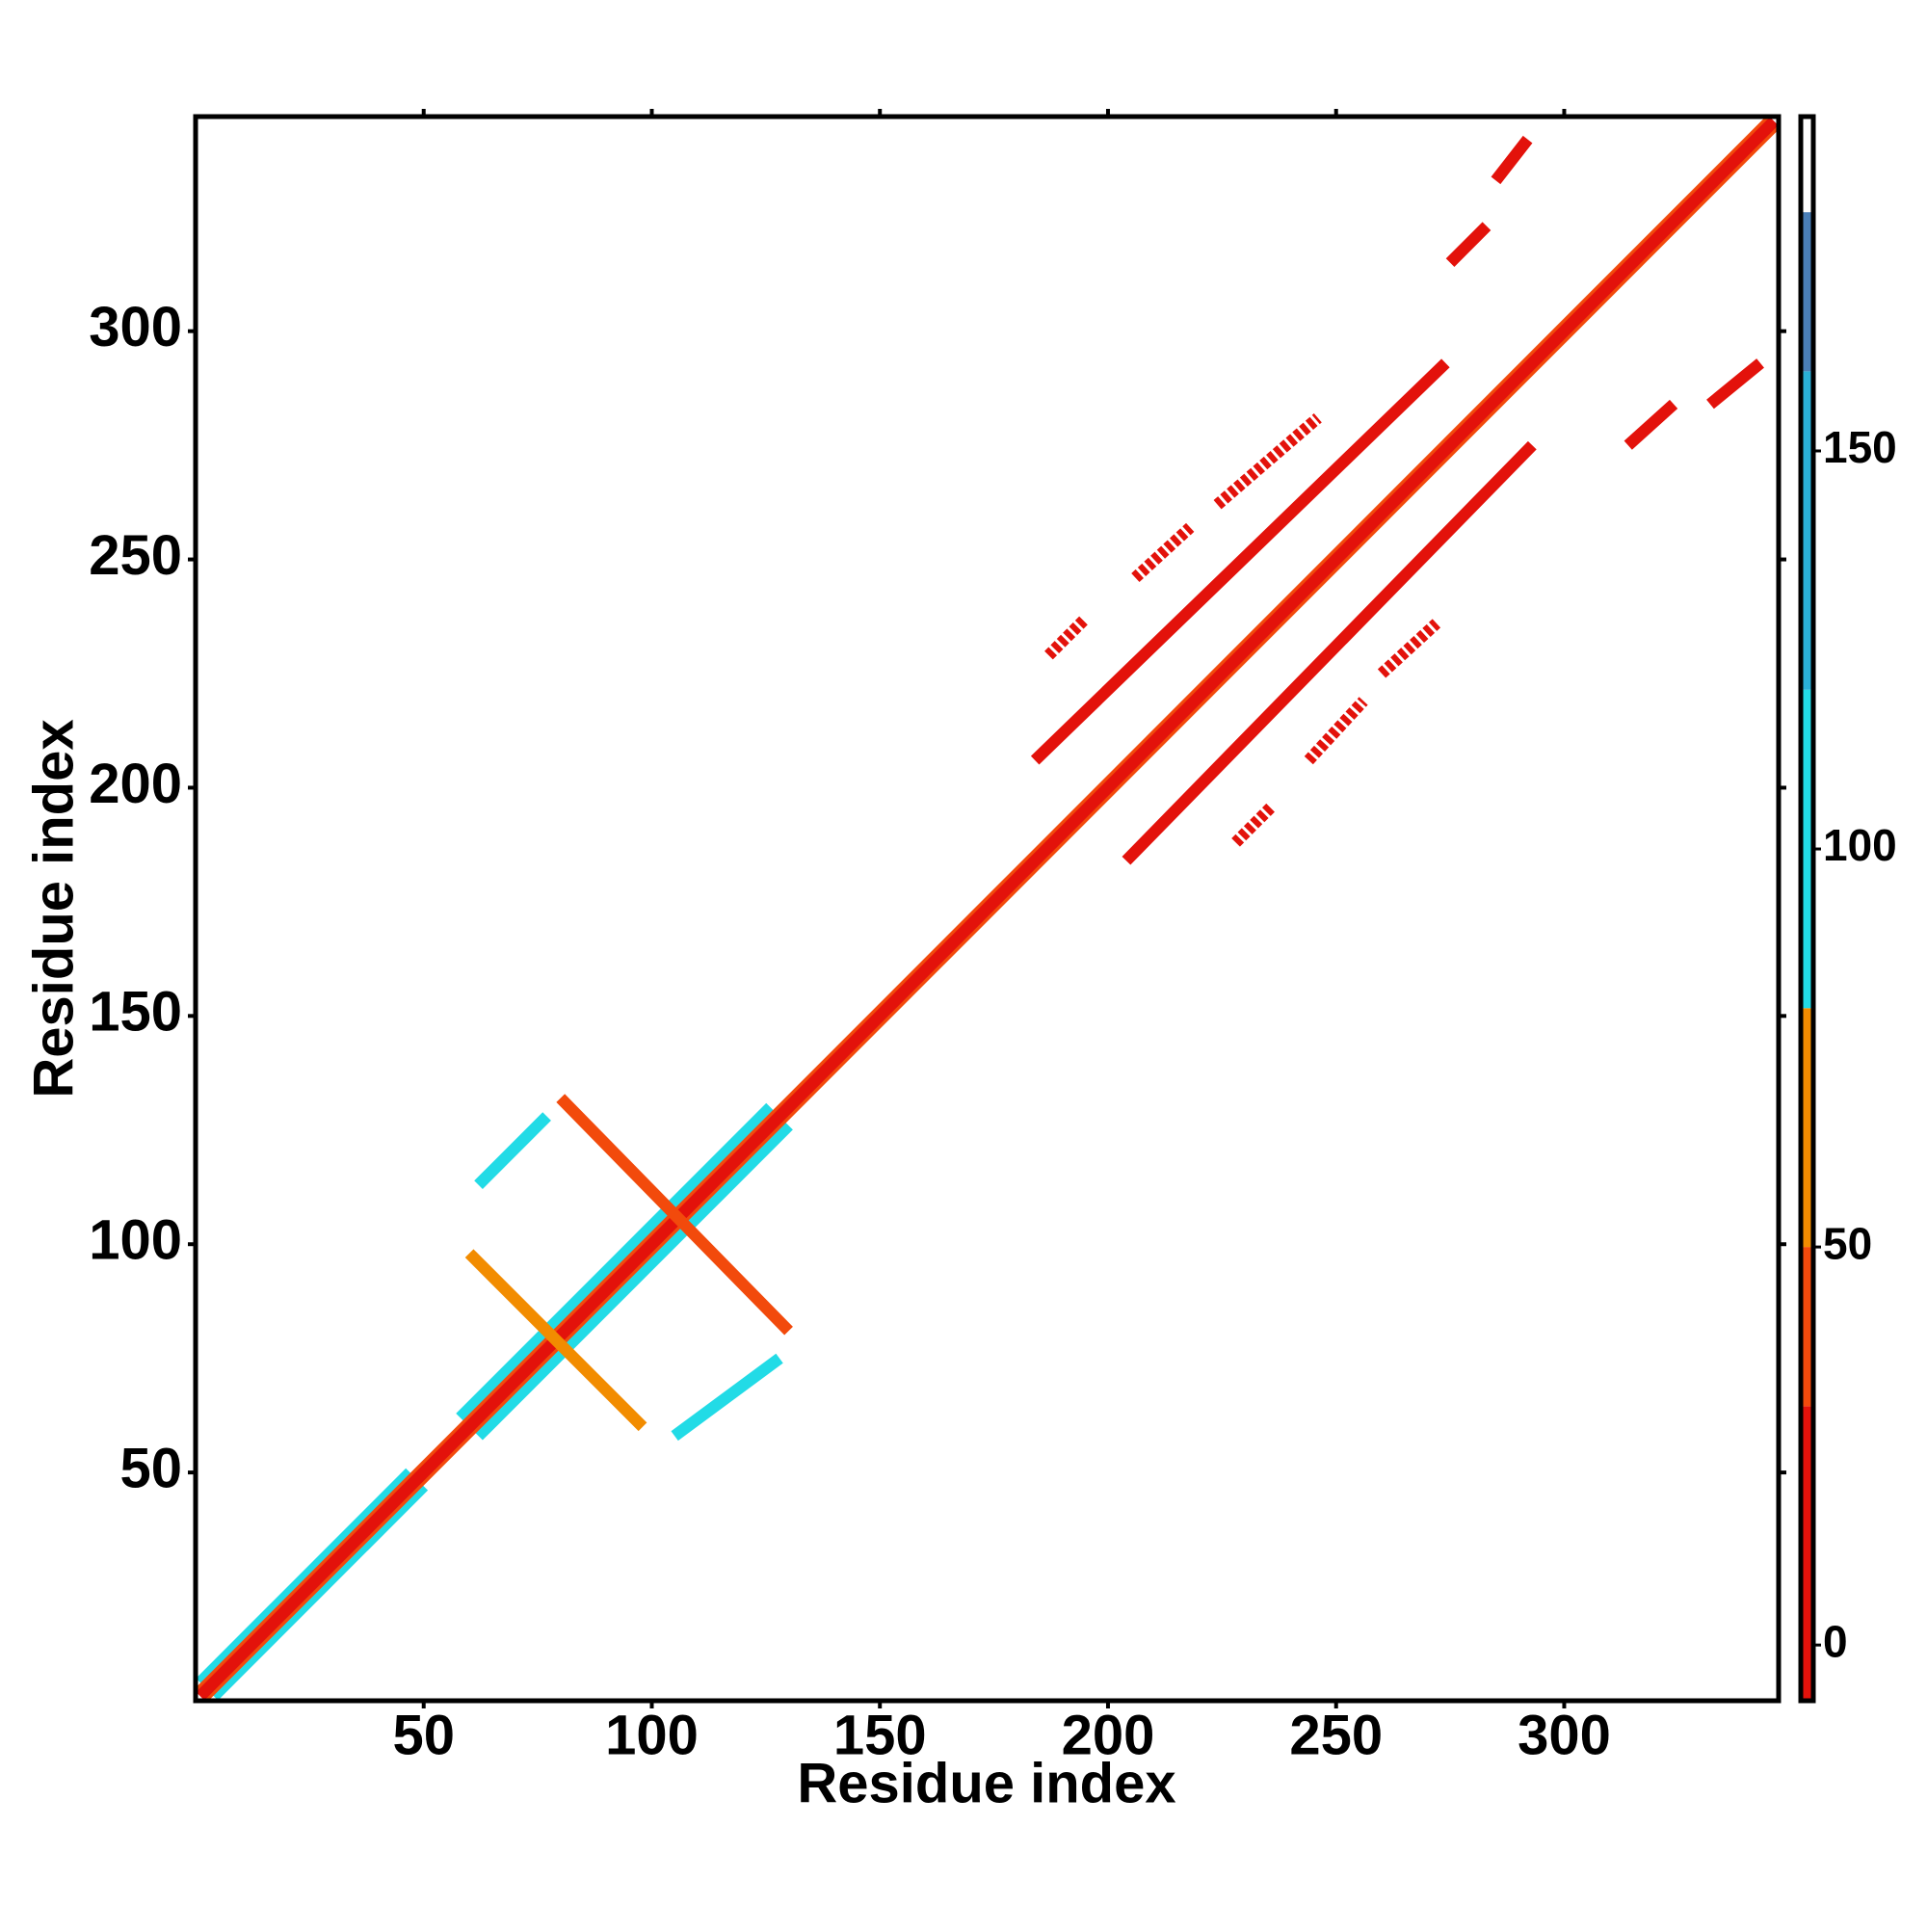 This screenshot has width=1927, height=1932. What do you see at coordinates (53, 908) in the screenshot?
I see `y-axis-title: Residue index` at bounding box center [53, 908].